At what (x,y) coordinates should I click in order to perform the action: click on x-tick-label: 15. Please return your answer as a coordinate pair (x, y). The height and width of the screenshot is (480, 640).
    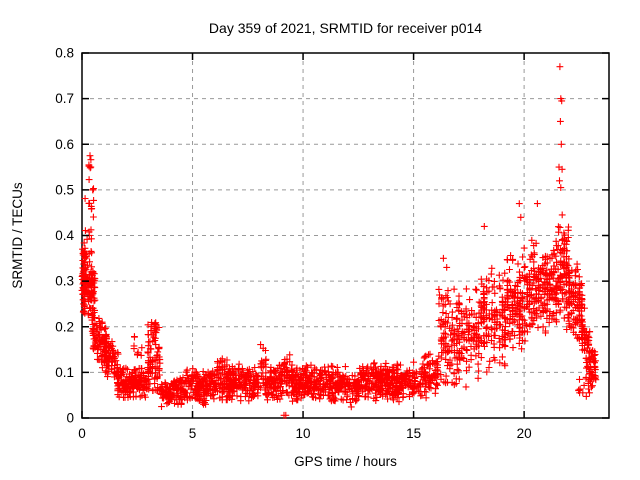
    Looking at the image, I should click on (413, 433).